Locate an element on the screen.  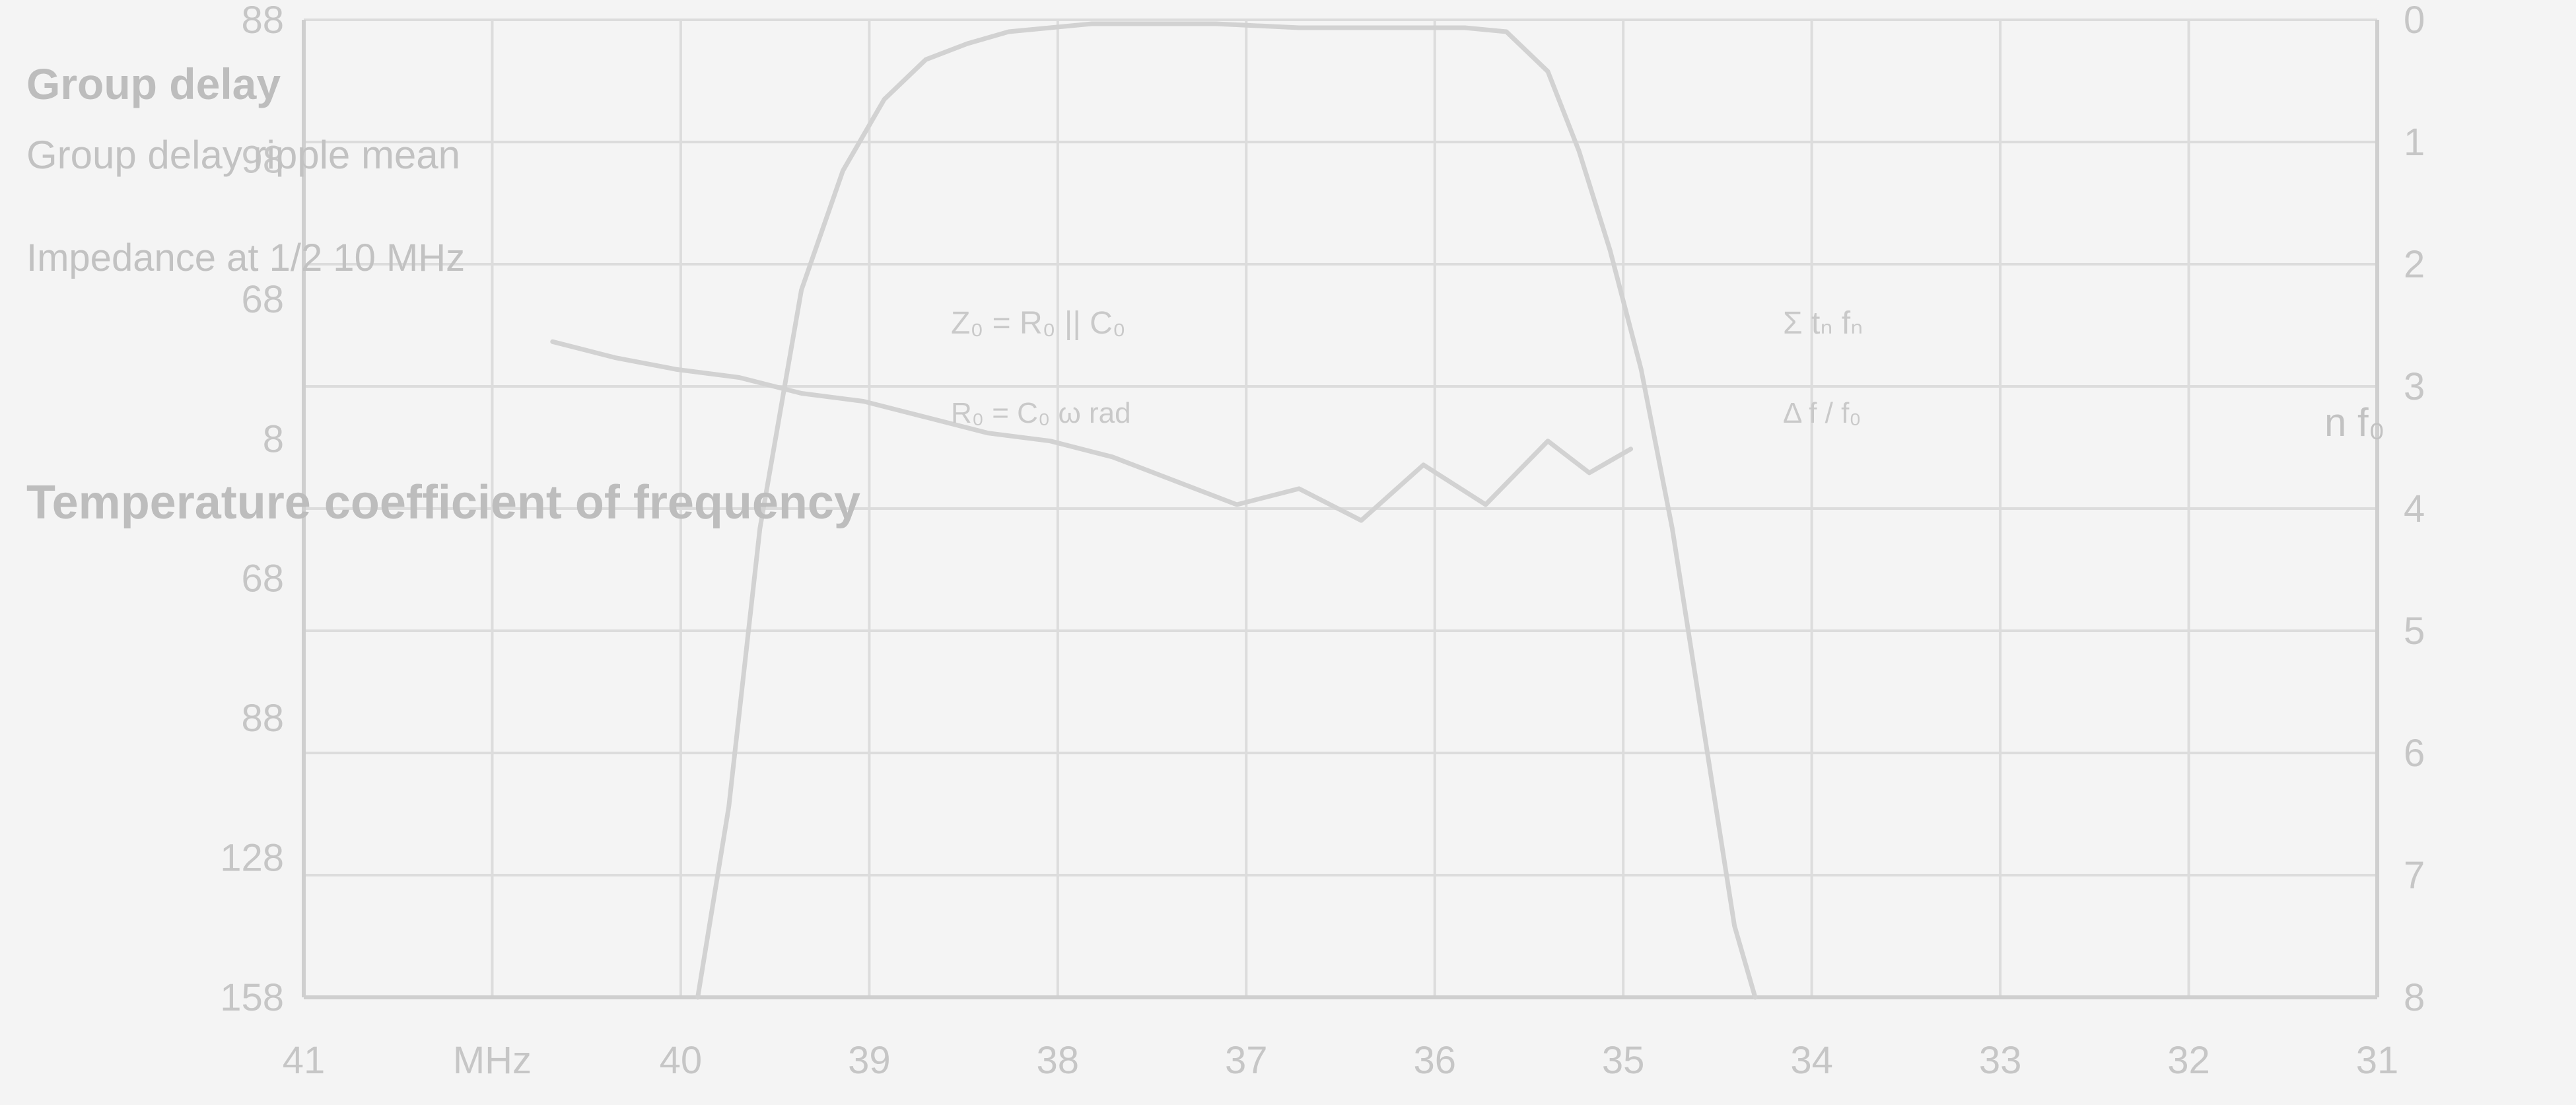
right-tick-label: 7 is located at coordinates (2415, 876).